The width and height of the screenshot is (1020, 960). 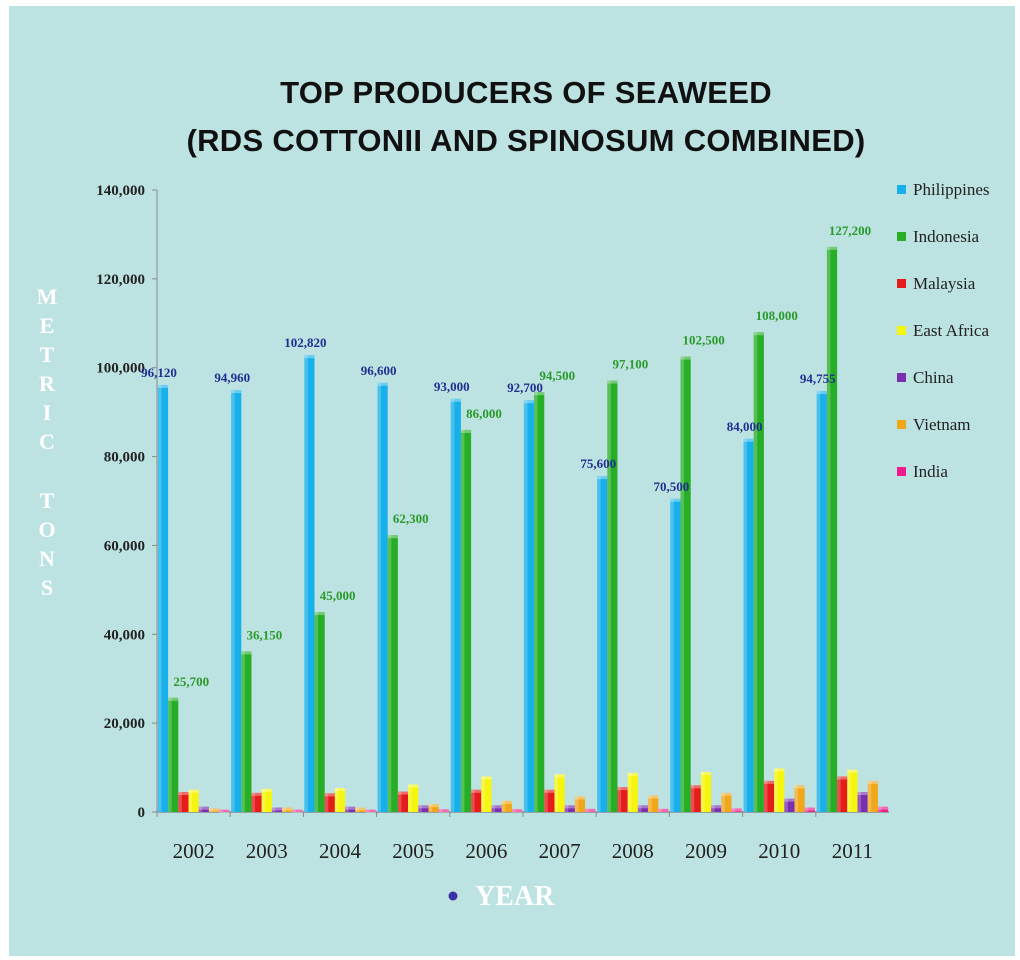 What do you see at coordinates (951, 189) in the screenshot?
I see `legend-label: Philippines` at bounding box center [951, 189].